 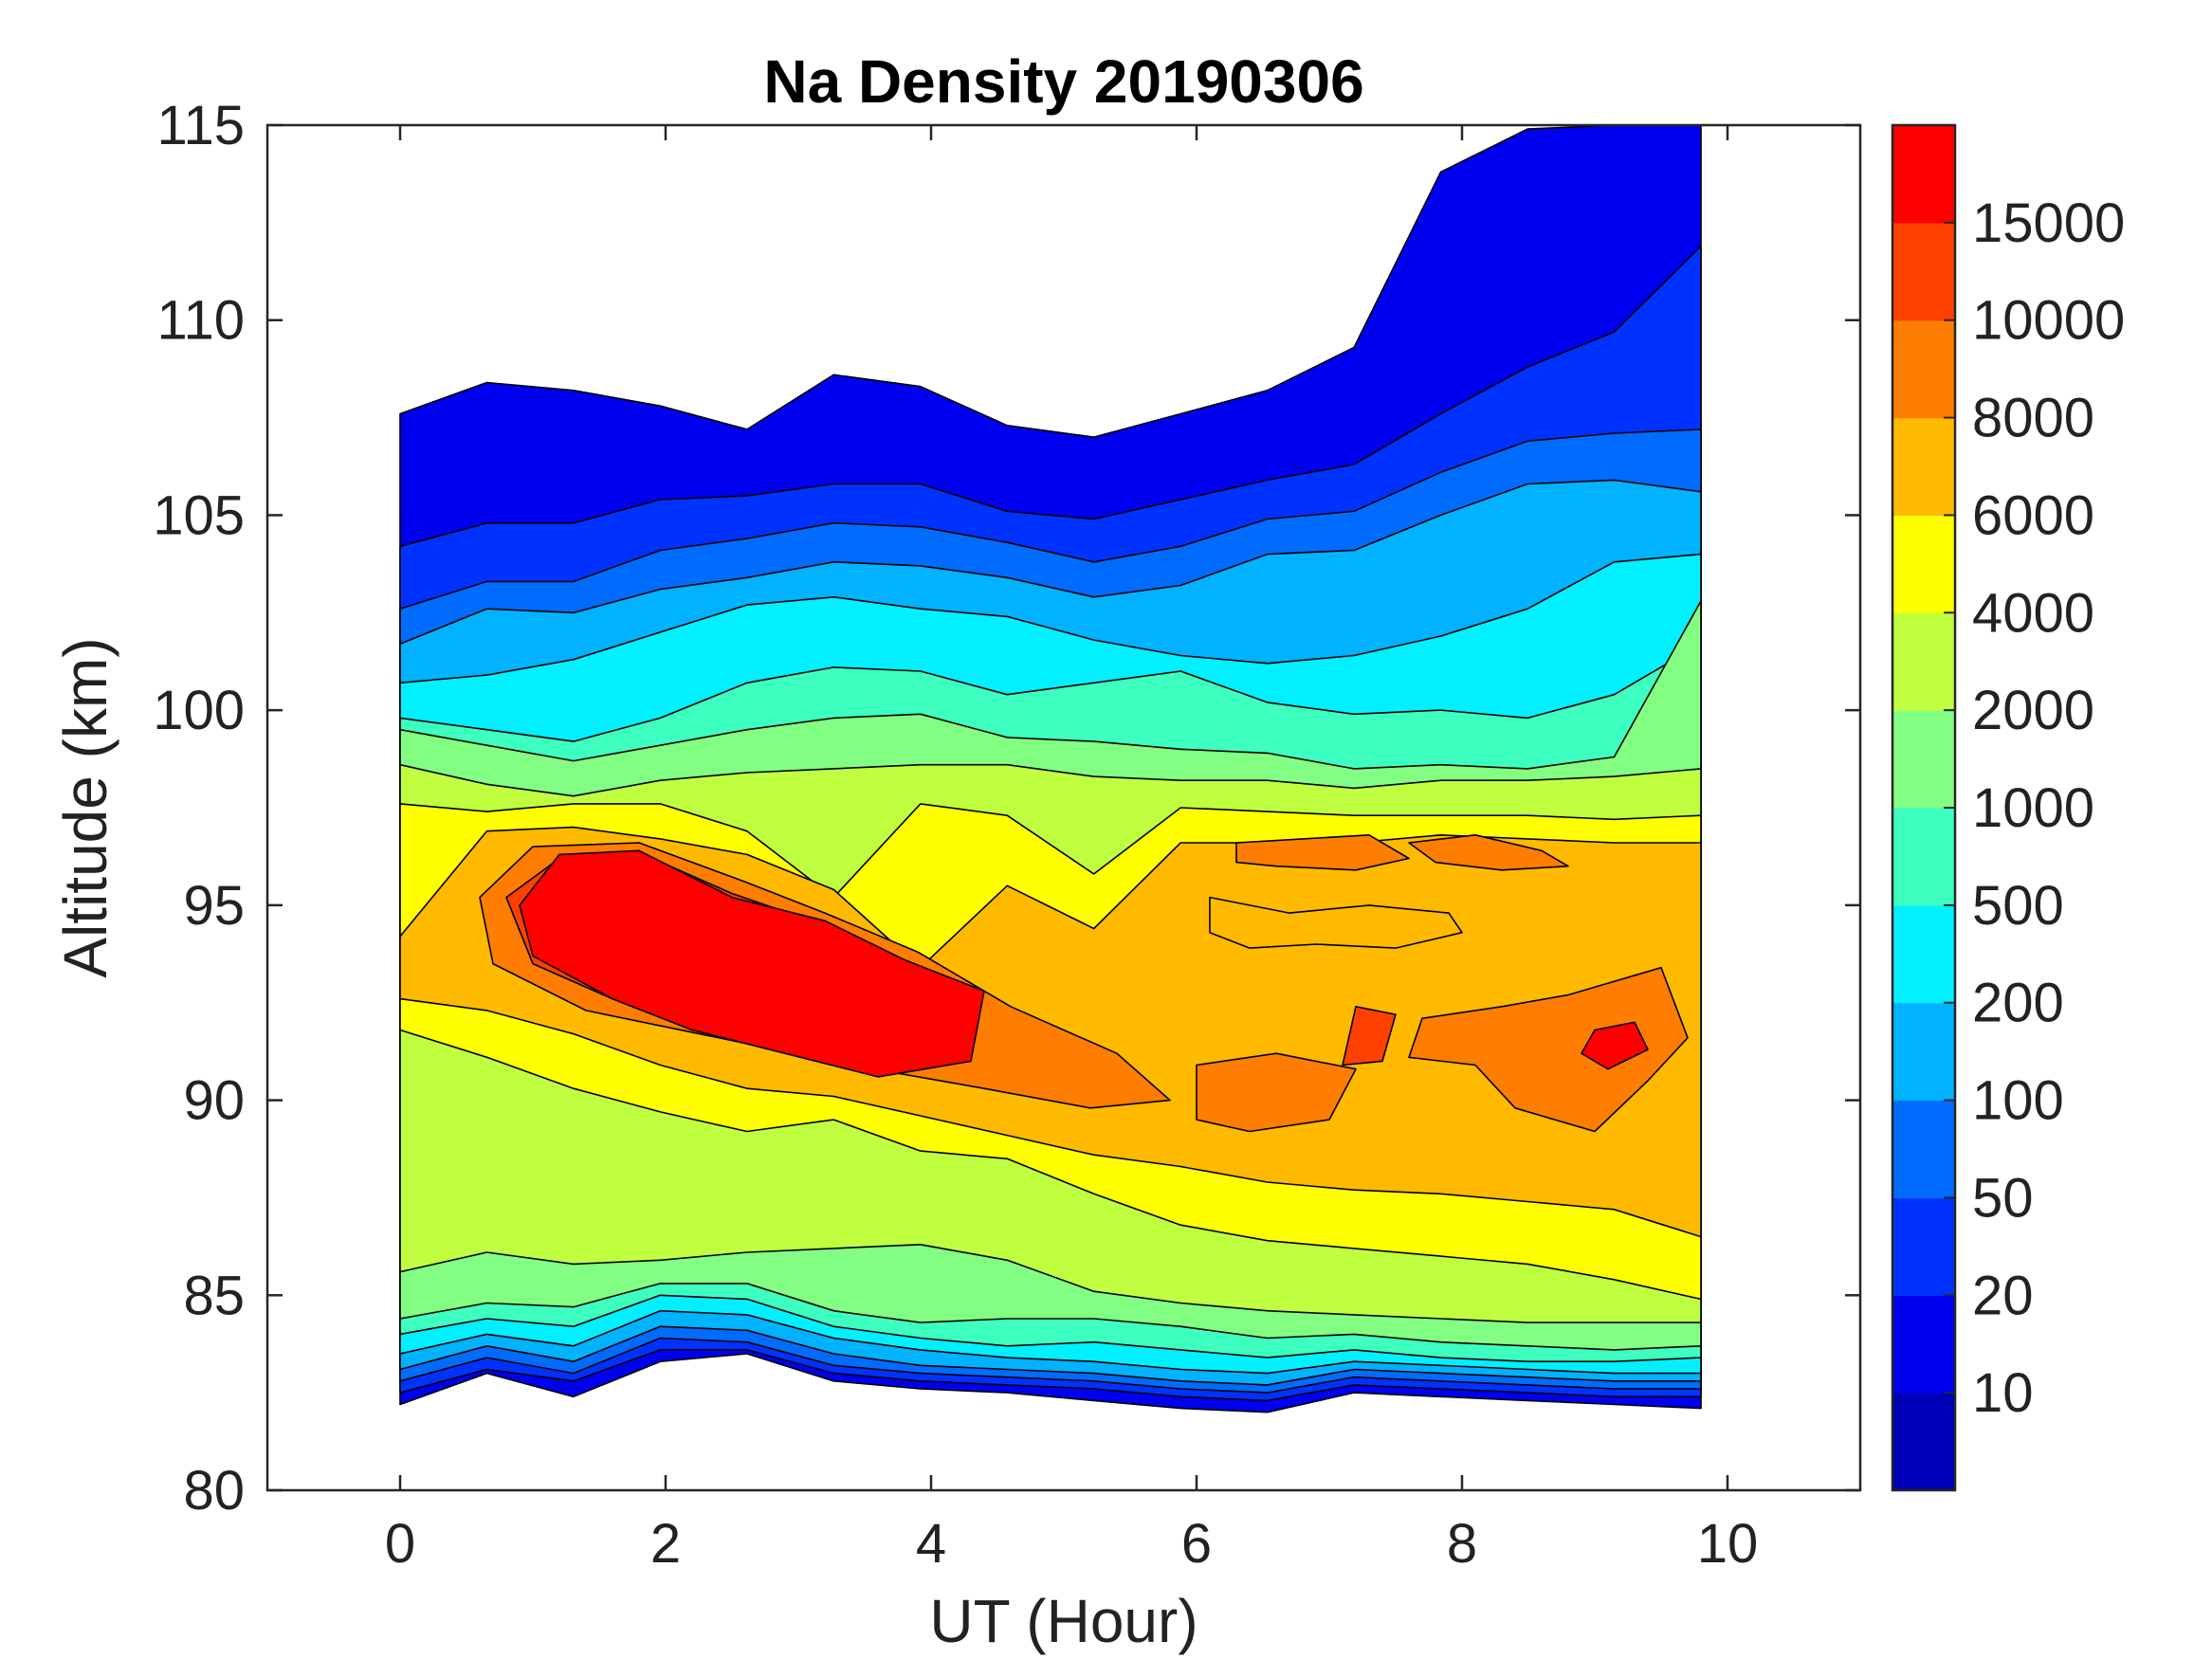 What do you see at coordinates (2018, 1003) in the screenshot?
I see `colorbar-tick-label: 200` at bounding box center [2018, 1003].